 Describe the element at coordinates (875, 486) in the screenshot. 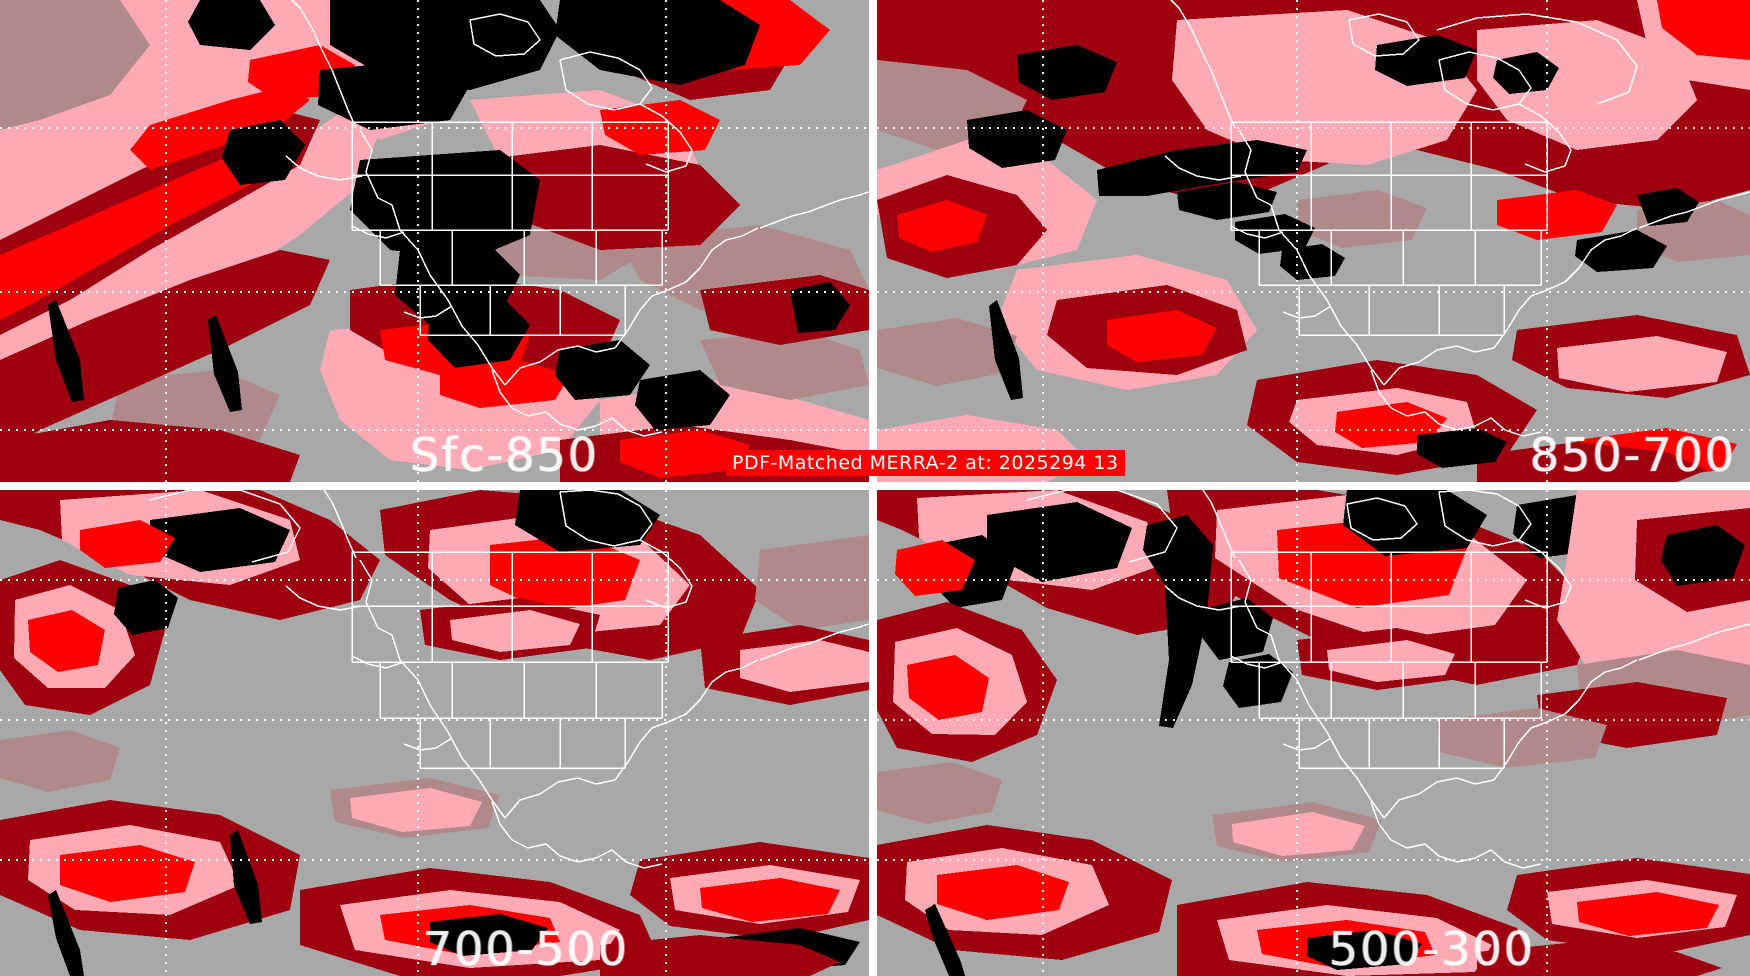

I see `panel-divider-horizontal` at that location.